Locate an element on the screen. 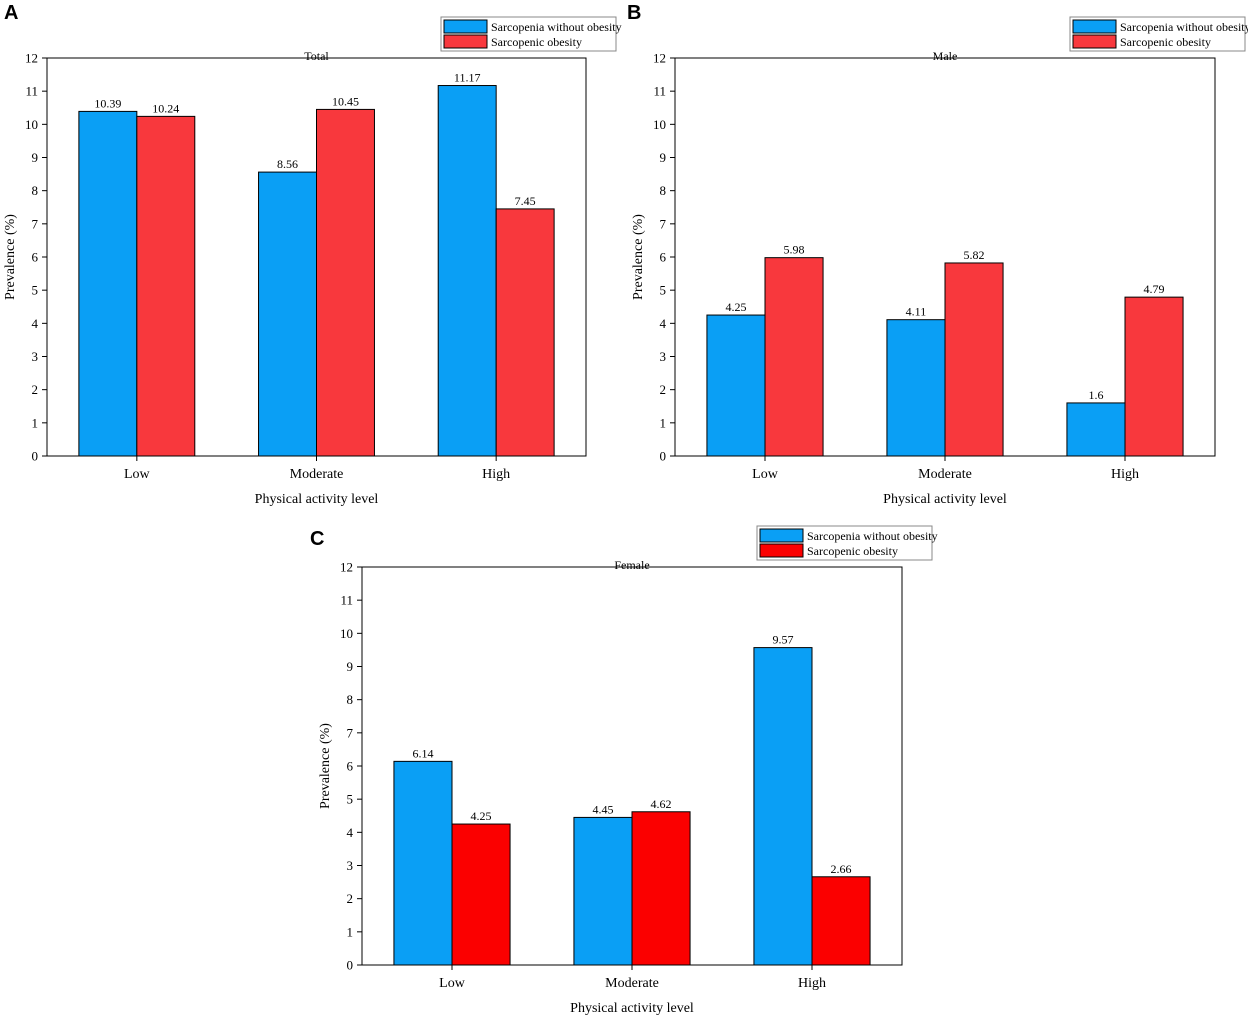 The height and width of the screenshot is (1019, 1248). legend-label: Sarcopenia without obesity is located at coordinates (1184, 27).